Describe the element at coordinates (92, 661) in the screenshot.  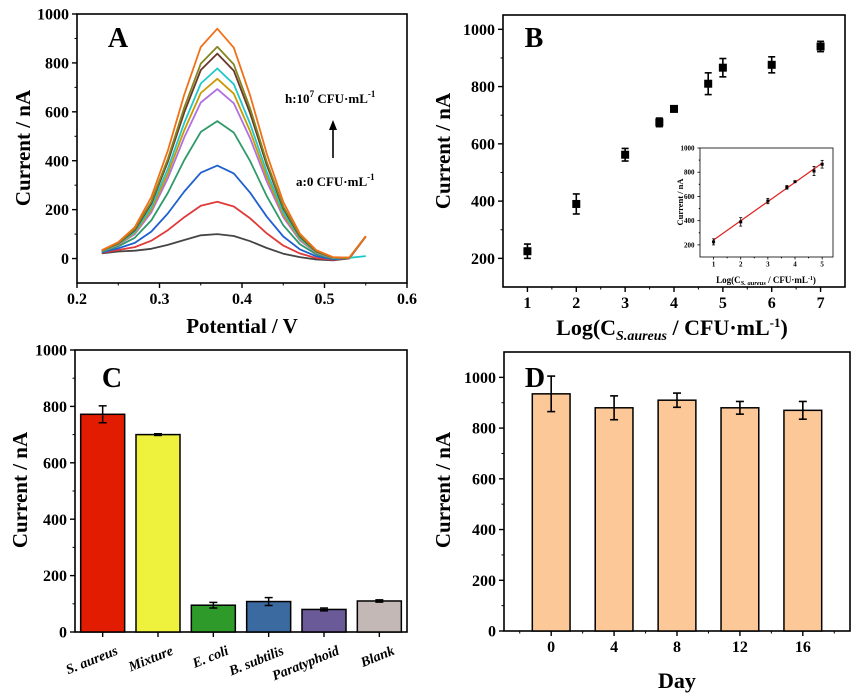
I see `x-tick-label: S. aureus` at that location.